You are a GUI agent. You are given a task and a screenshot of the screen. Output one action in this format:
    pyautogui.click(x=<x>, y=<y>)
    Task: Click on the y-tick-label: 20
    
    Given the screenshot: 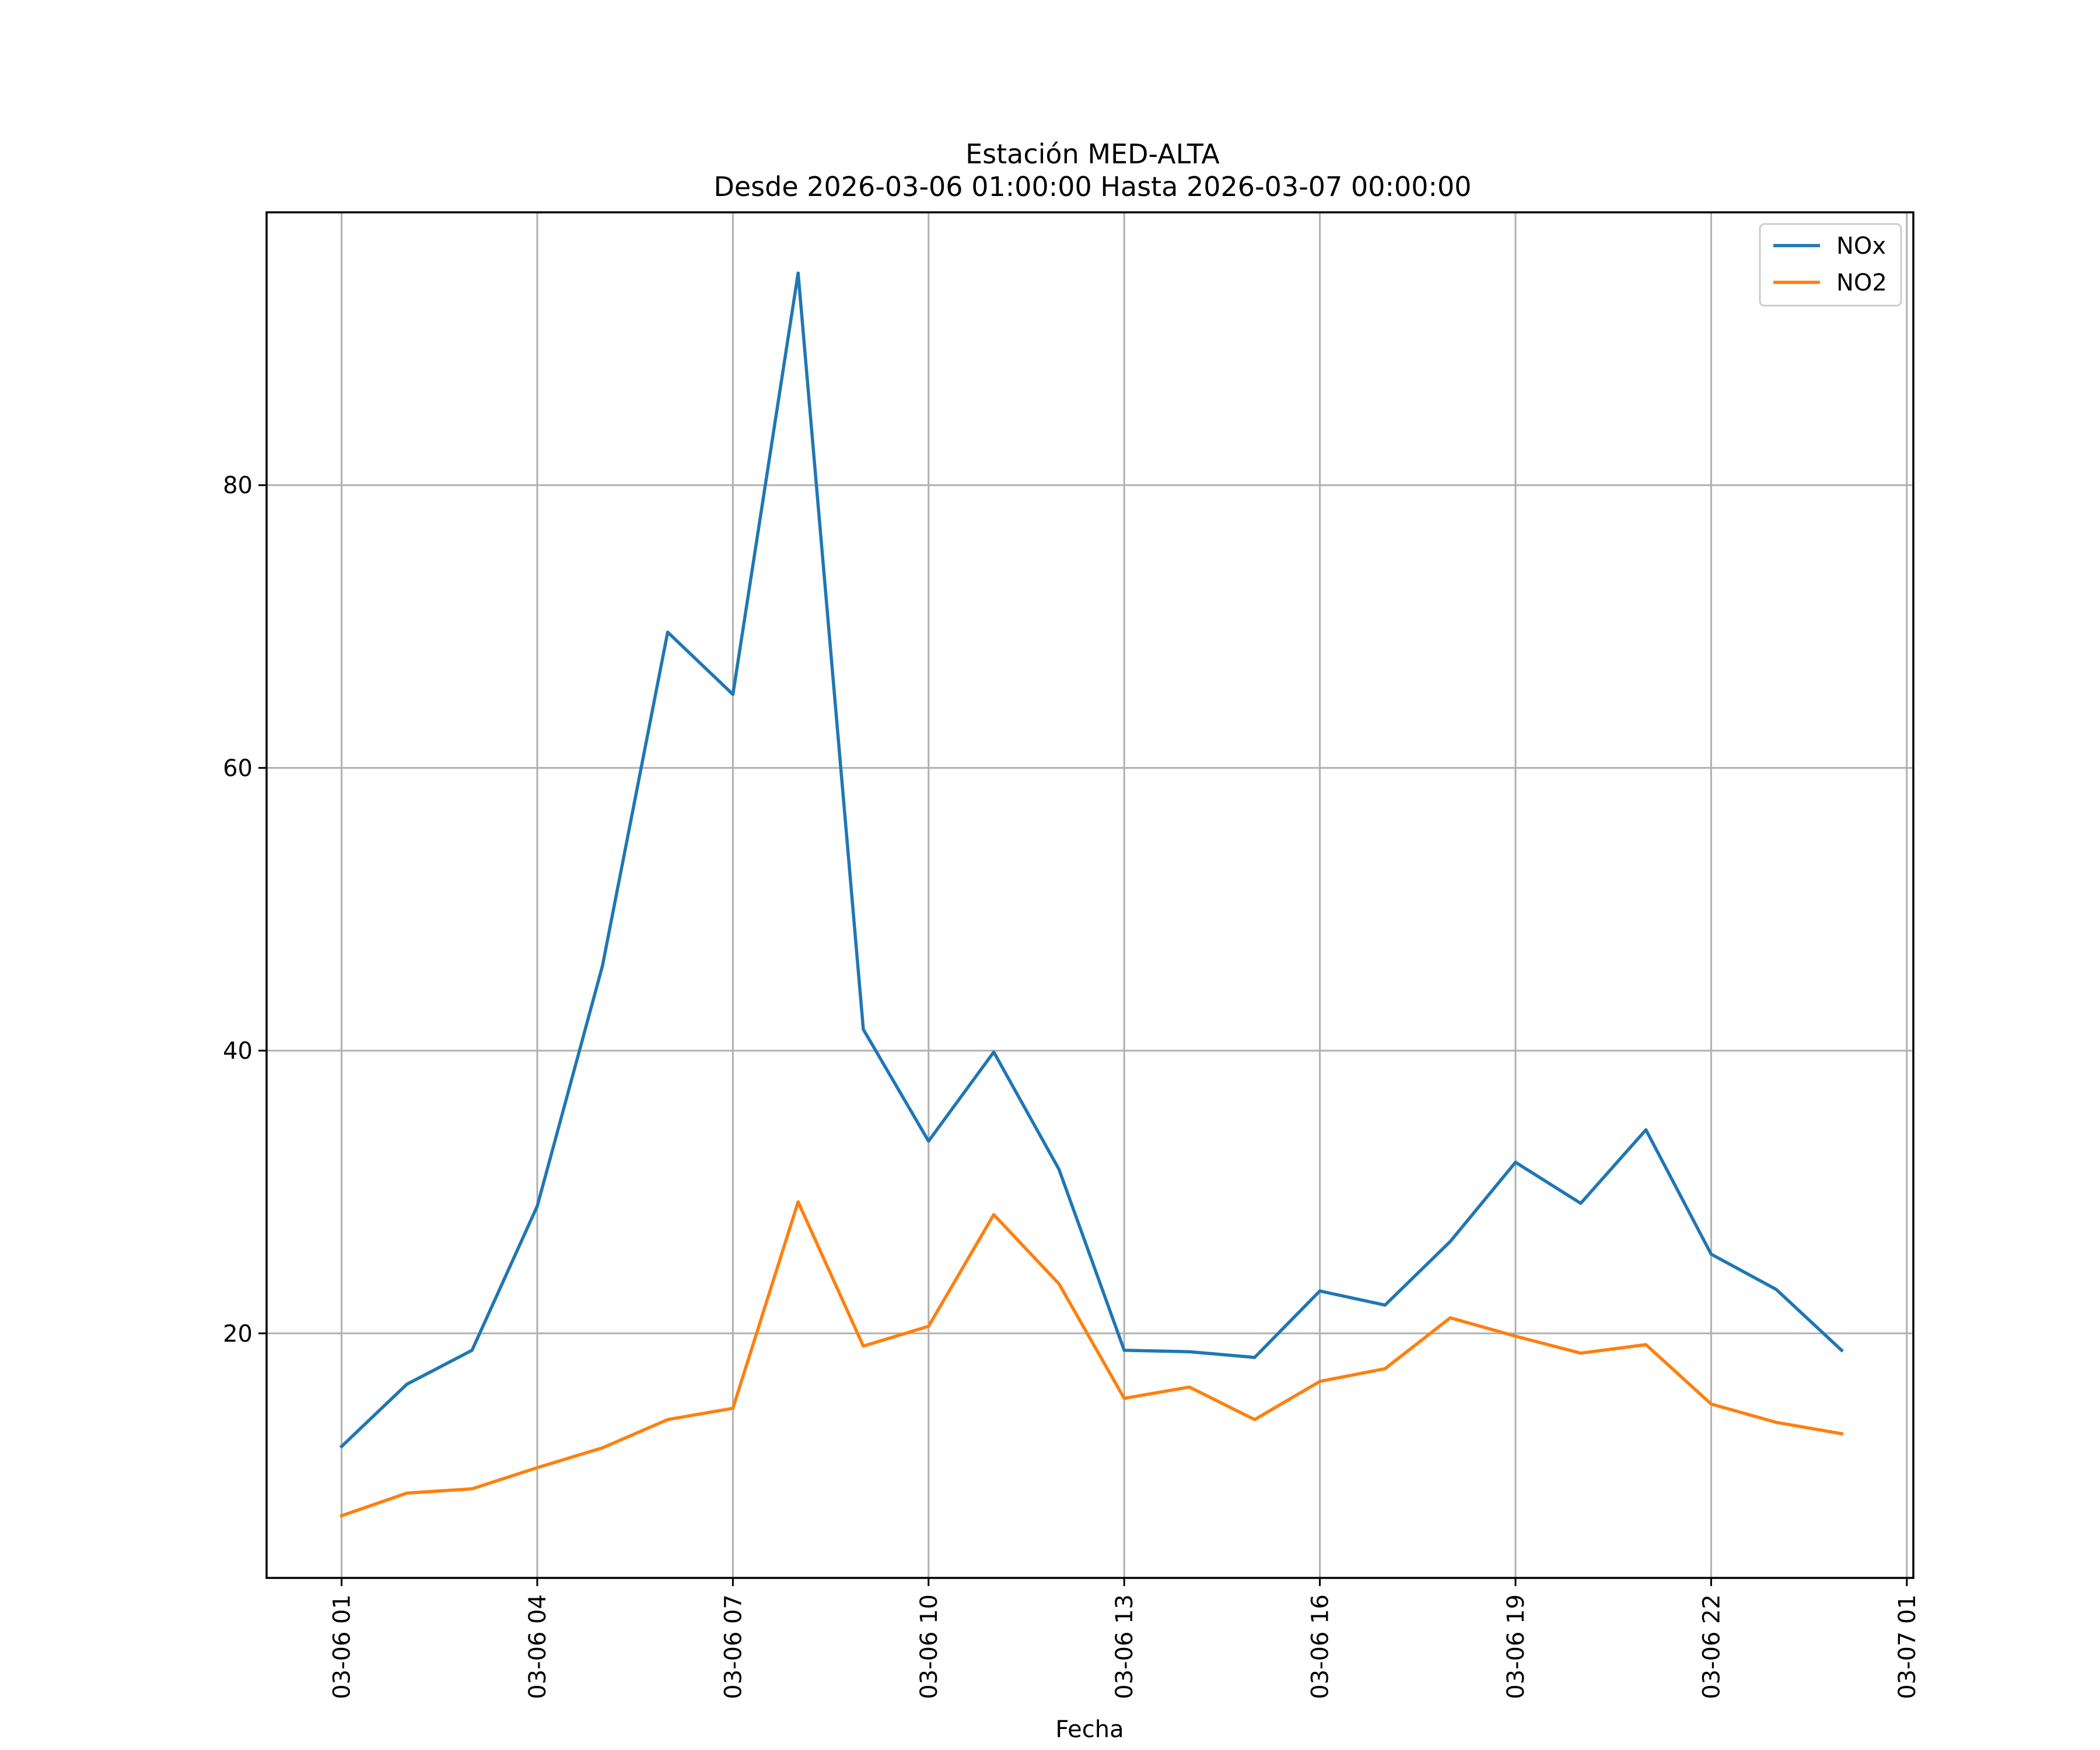 What is the action you would take?
    pyautogui.click(x=238, y=1335)
    